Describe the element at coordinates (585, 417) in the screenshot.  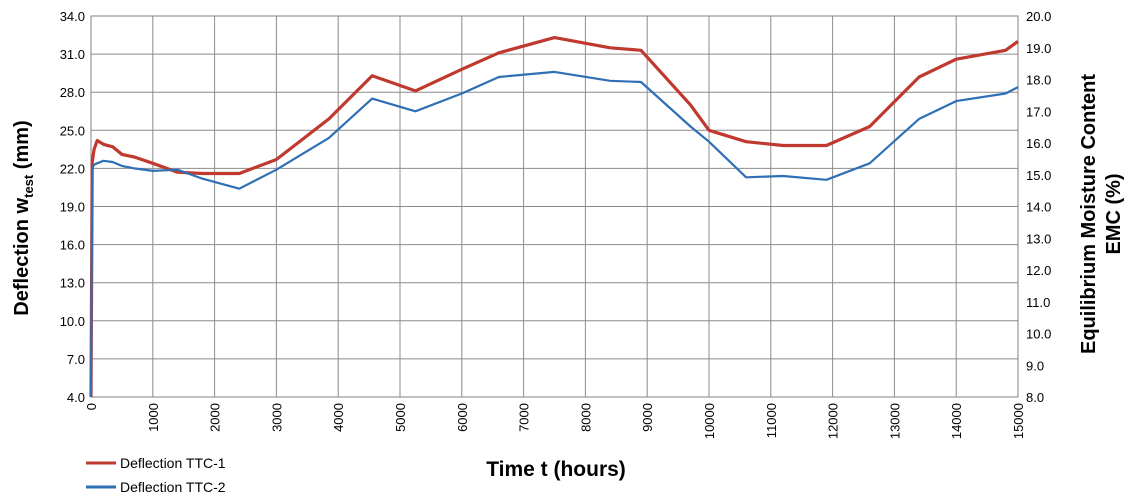
I see `x-tick-label: 8000` at that location.